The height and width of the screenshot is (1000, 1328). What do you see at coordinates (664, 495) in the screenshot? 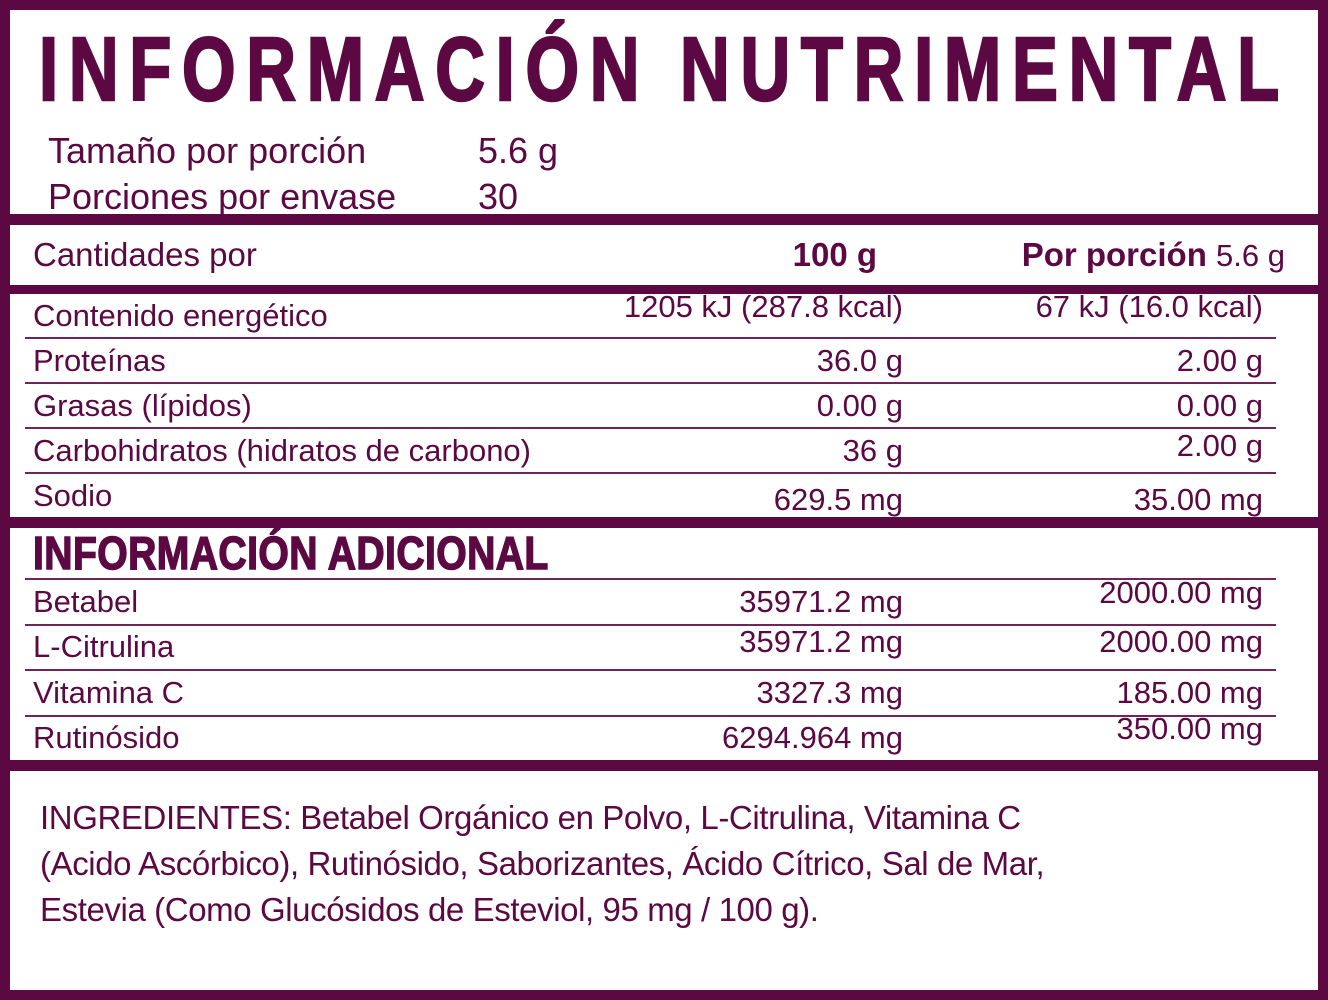
I see `table-row-sodium: Sodio 629.5 mg 35.00 mg` at bounding box center [664, 495].